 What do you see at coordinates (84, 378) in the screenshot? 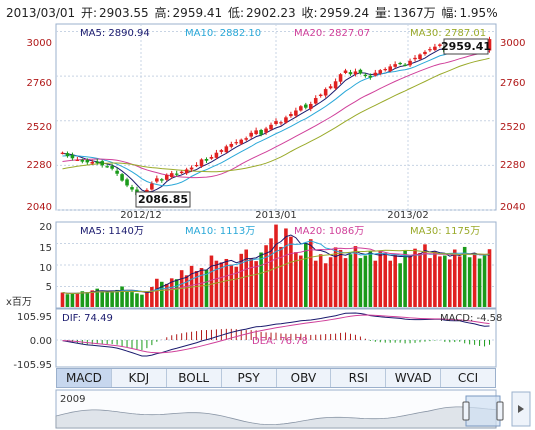
I see `tab-macd: MACD` at bounding box center [84, 378].